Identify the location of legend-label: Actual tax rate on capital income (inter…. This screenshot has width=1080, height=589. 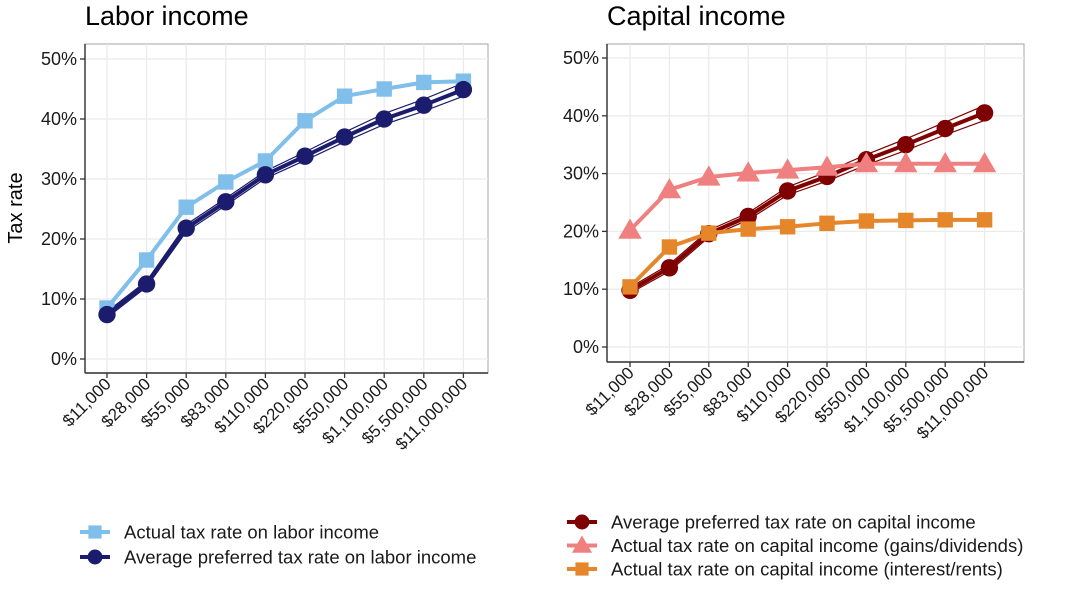
(807, 569).